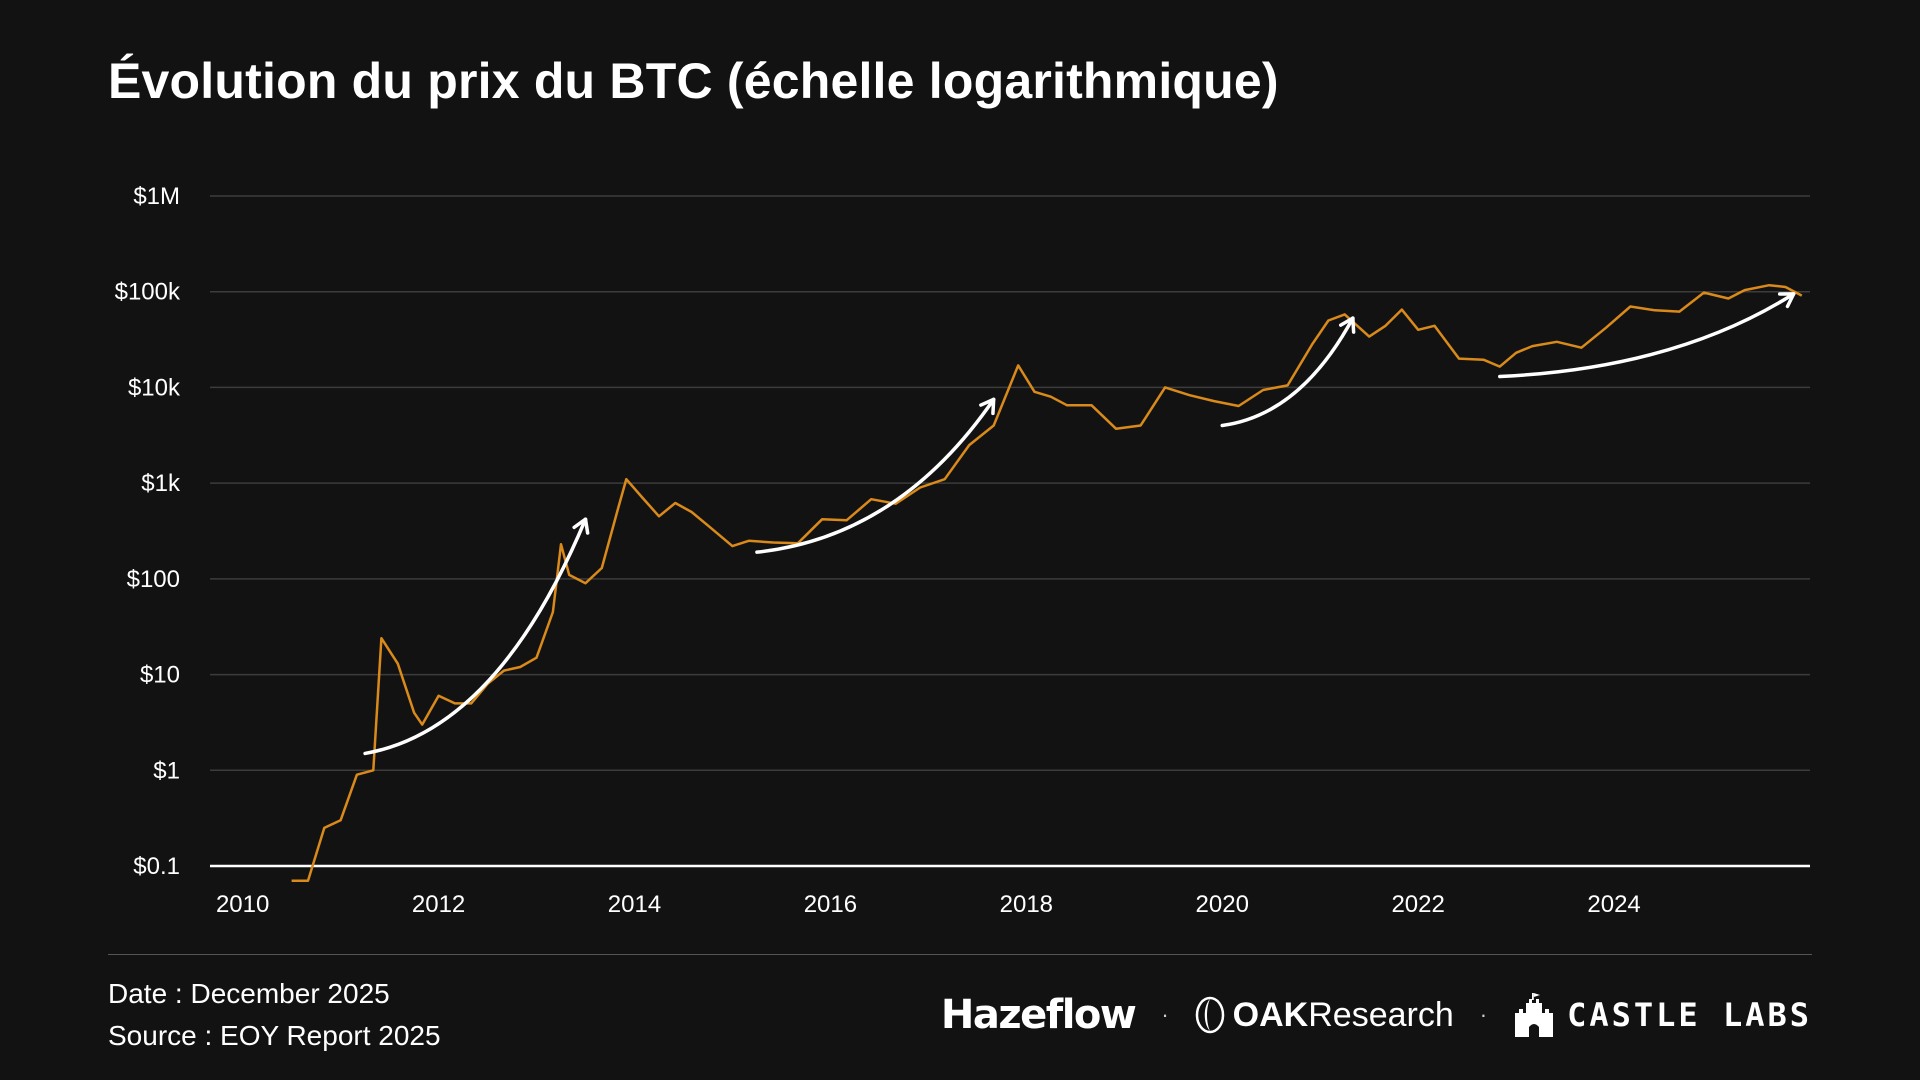 Image resolution: width=1920 pixels, height=1080 pixels. I want to click on castle-icon, so click(1534, 1015).